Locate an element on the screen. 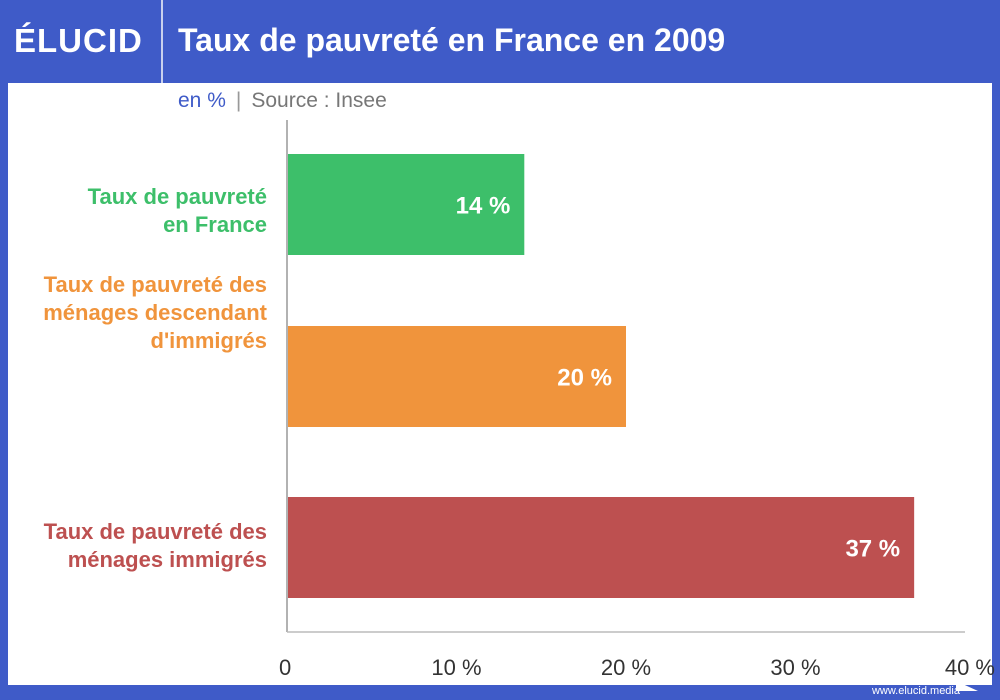 The width and height of the screenshot is (1000, 700). elucid-logo: ÉLUCID is located at coordinates (78, 40).